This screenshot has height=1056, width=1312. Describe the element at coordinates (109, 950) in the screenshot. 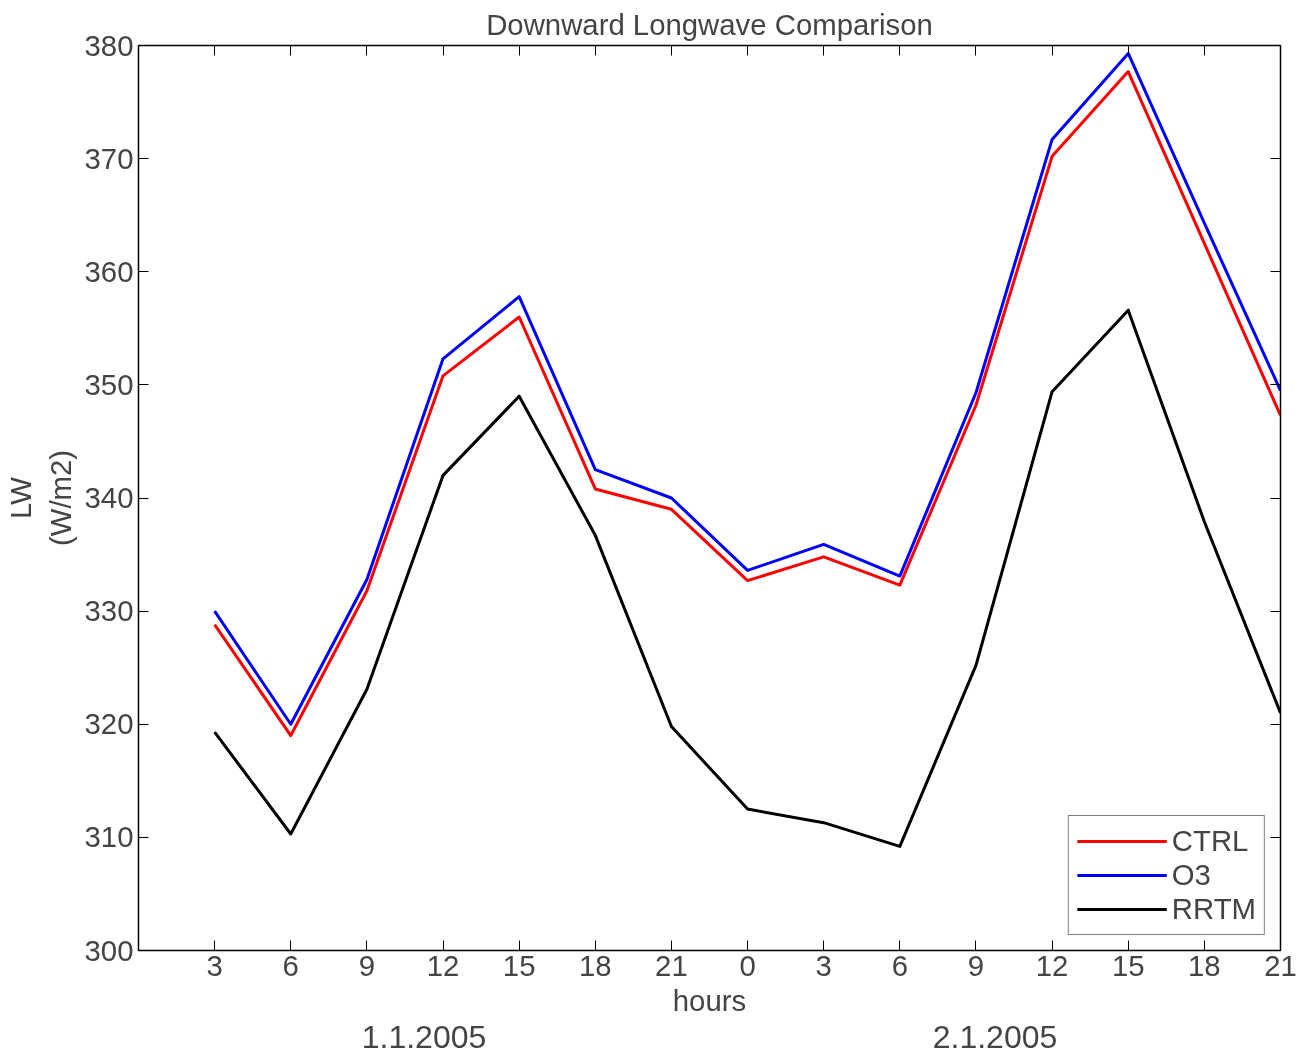

I see `y-tick-label: 300` at that location.